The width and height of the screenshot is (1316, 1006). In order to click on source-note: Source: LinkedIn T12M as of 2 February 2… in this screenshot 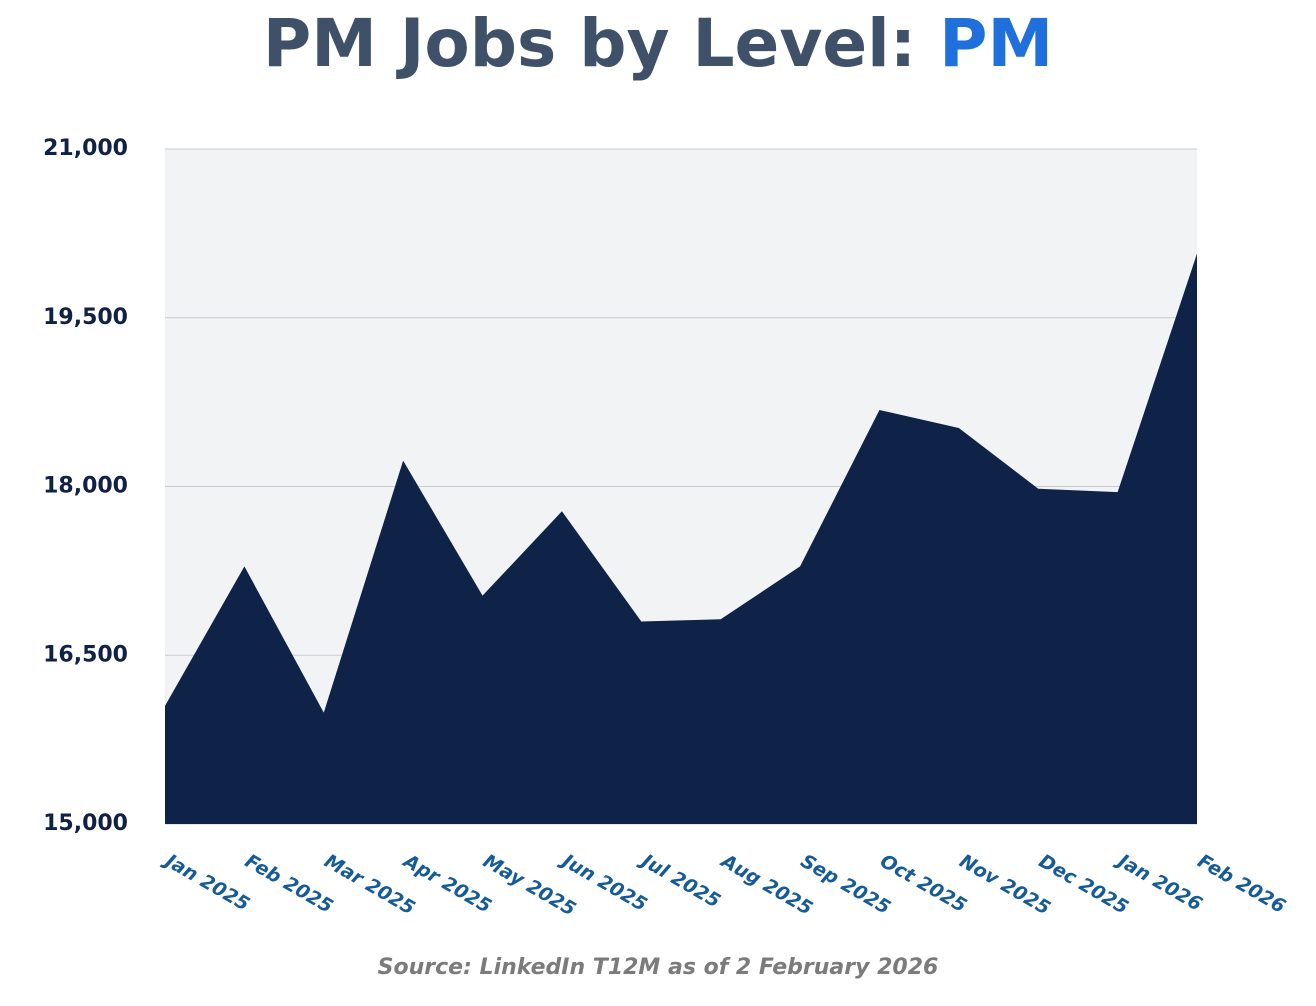, I will do `click(658, 967)`.